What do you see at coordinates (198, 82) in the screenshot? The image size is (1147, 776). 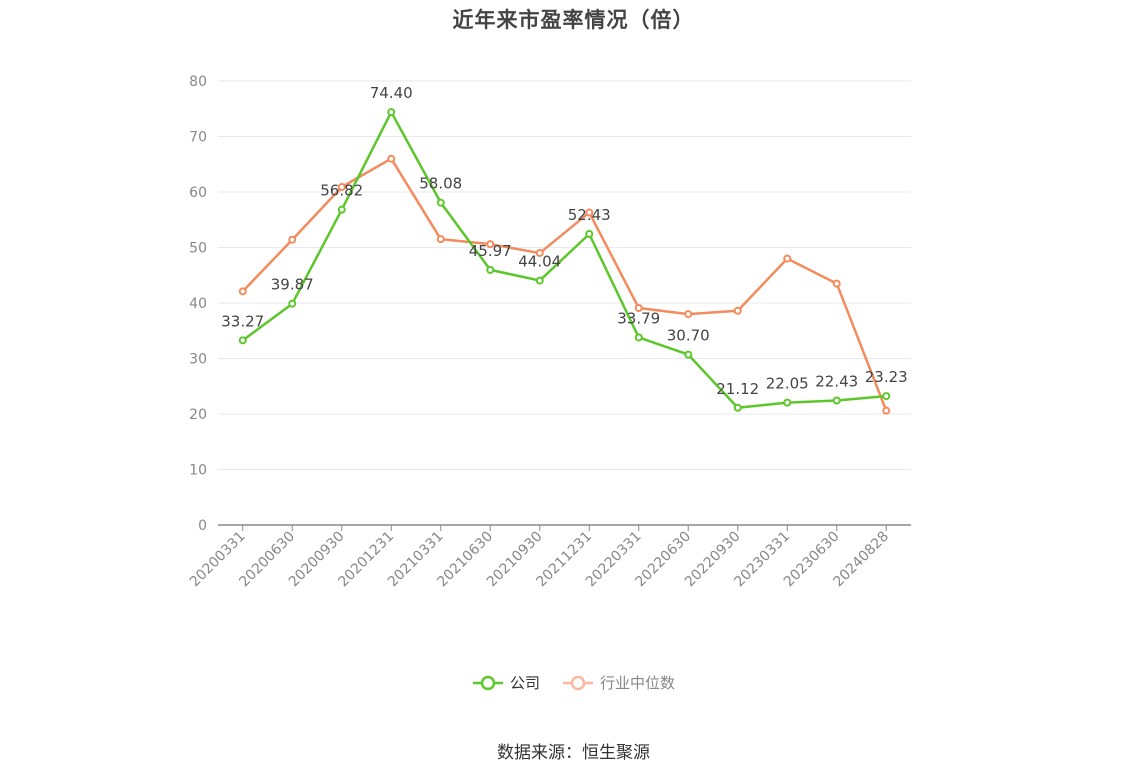 I see `y-tick-label: 80` at bounding box center [198, 82].